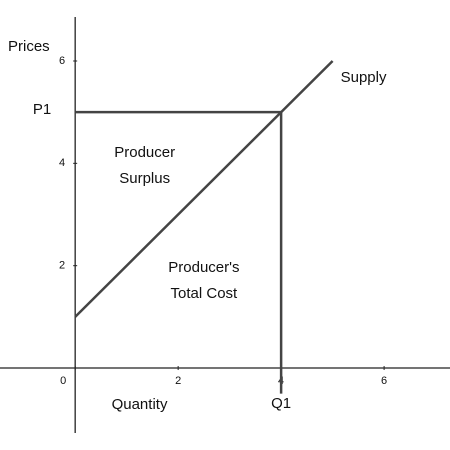  What do you see at coordinates (281, 403) in the screenshot?
I see `guide-label: Q1` at bounding box center [281, 403].